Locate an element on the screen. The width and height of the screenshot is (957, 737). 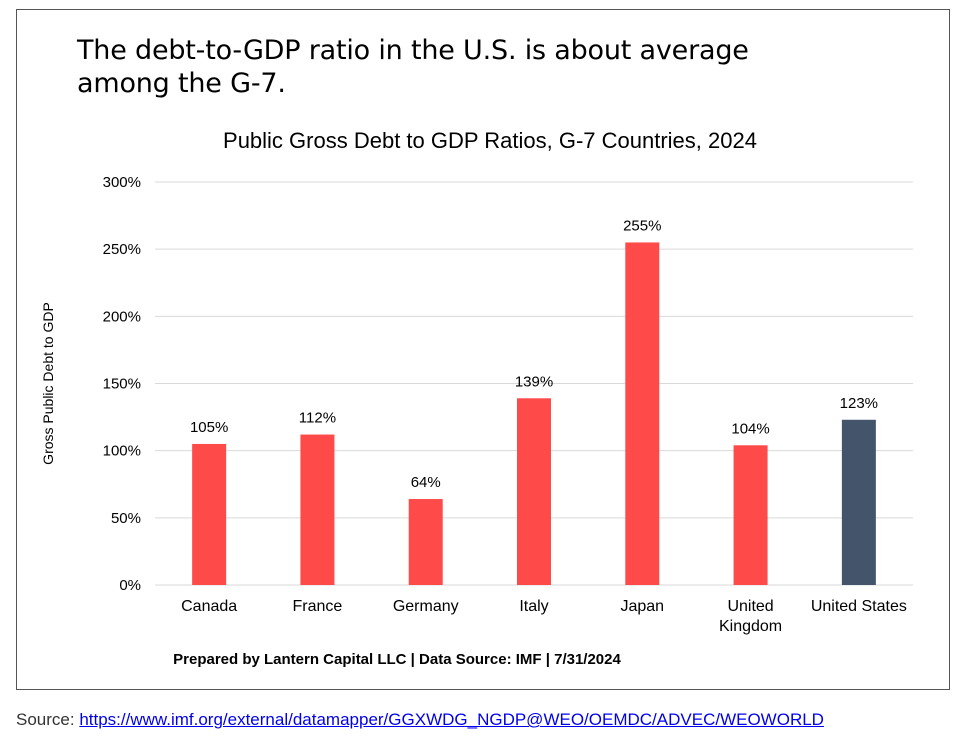
data-label: 255% is located at coordinates (642, 225).